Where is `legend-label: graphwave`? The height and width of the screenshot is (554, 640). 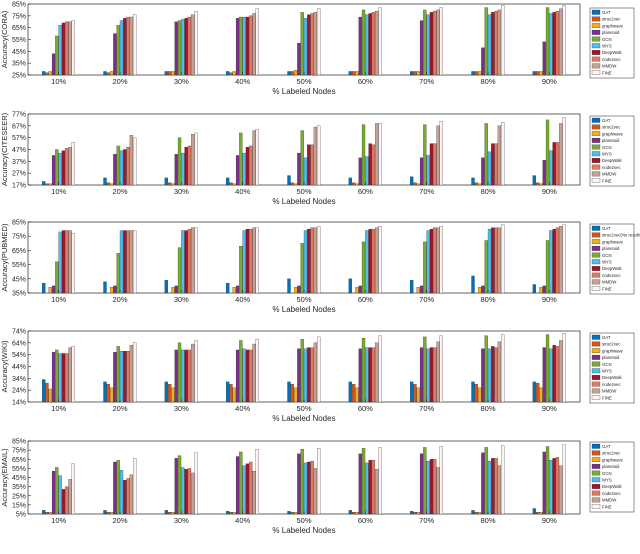 legend-label: graphwave is located at coordinates (613, 133).